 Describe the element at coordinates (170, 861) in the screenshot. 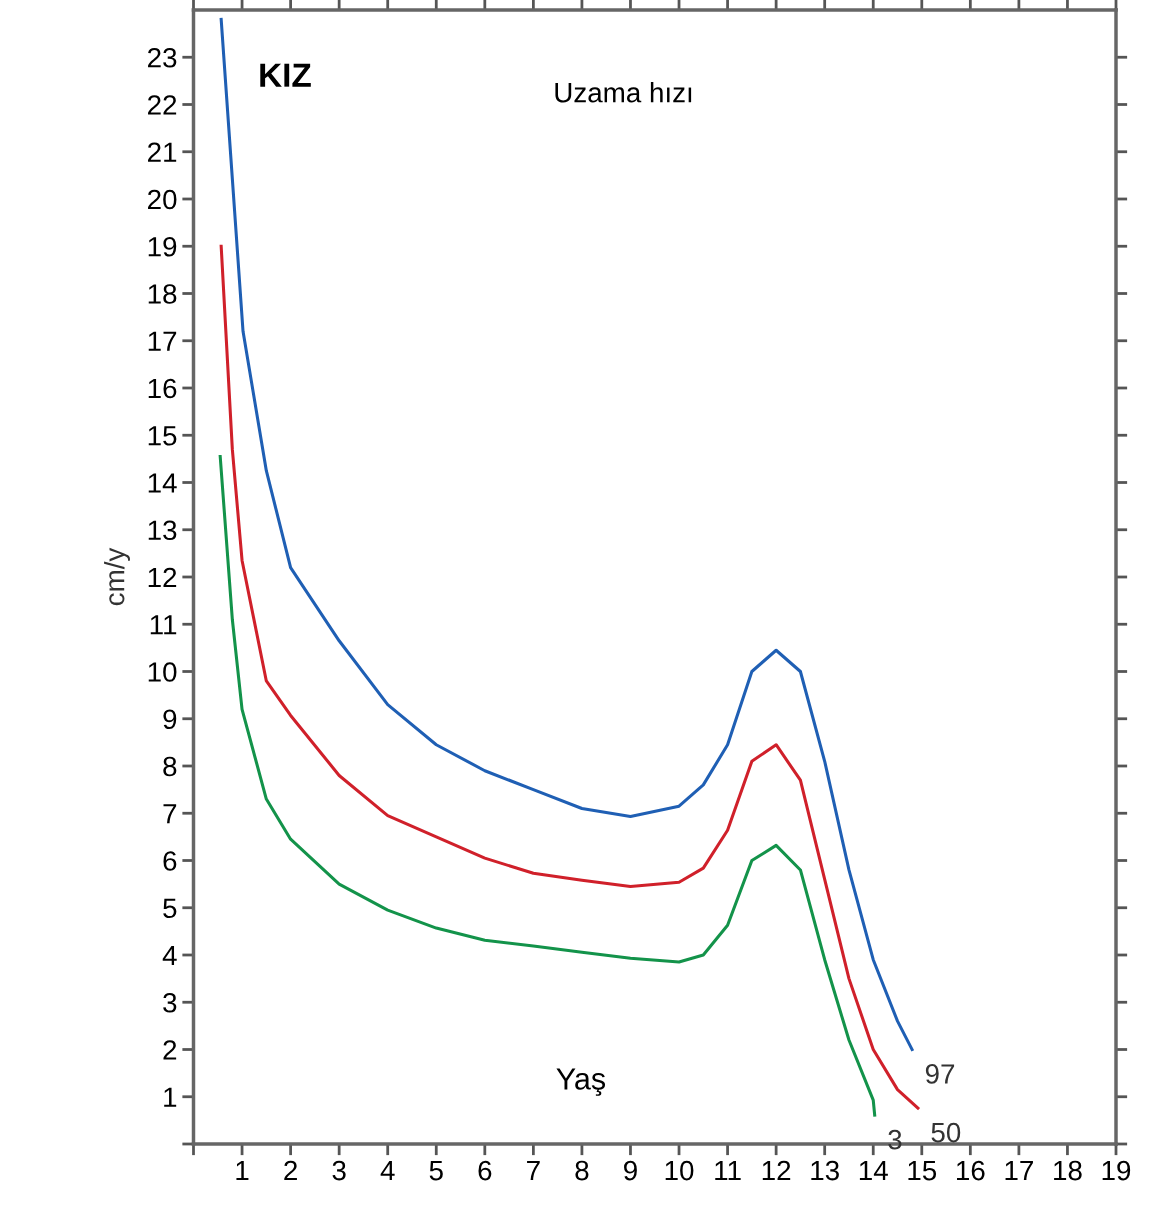

I see `y-tick-label: 6` at that location.